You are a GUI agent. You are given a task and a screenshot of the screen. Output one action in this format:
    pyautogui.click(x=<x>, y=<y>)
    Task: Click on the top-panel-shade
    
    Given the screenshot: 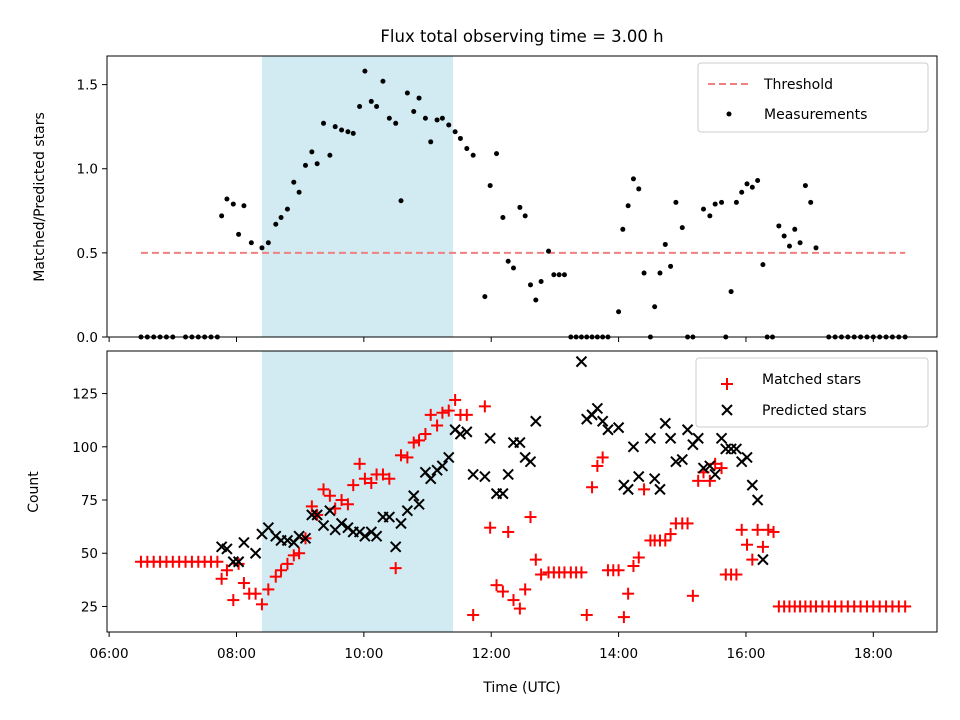 What is the action you would take?
    pyautogui.click(x=357, y=196)
    